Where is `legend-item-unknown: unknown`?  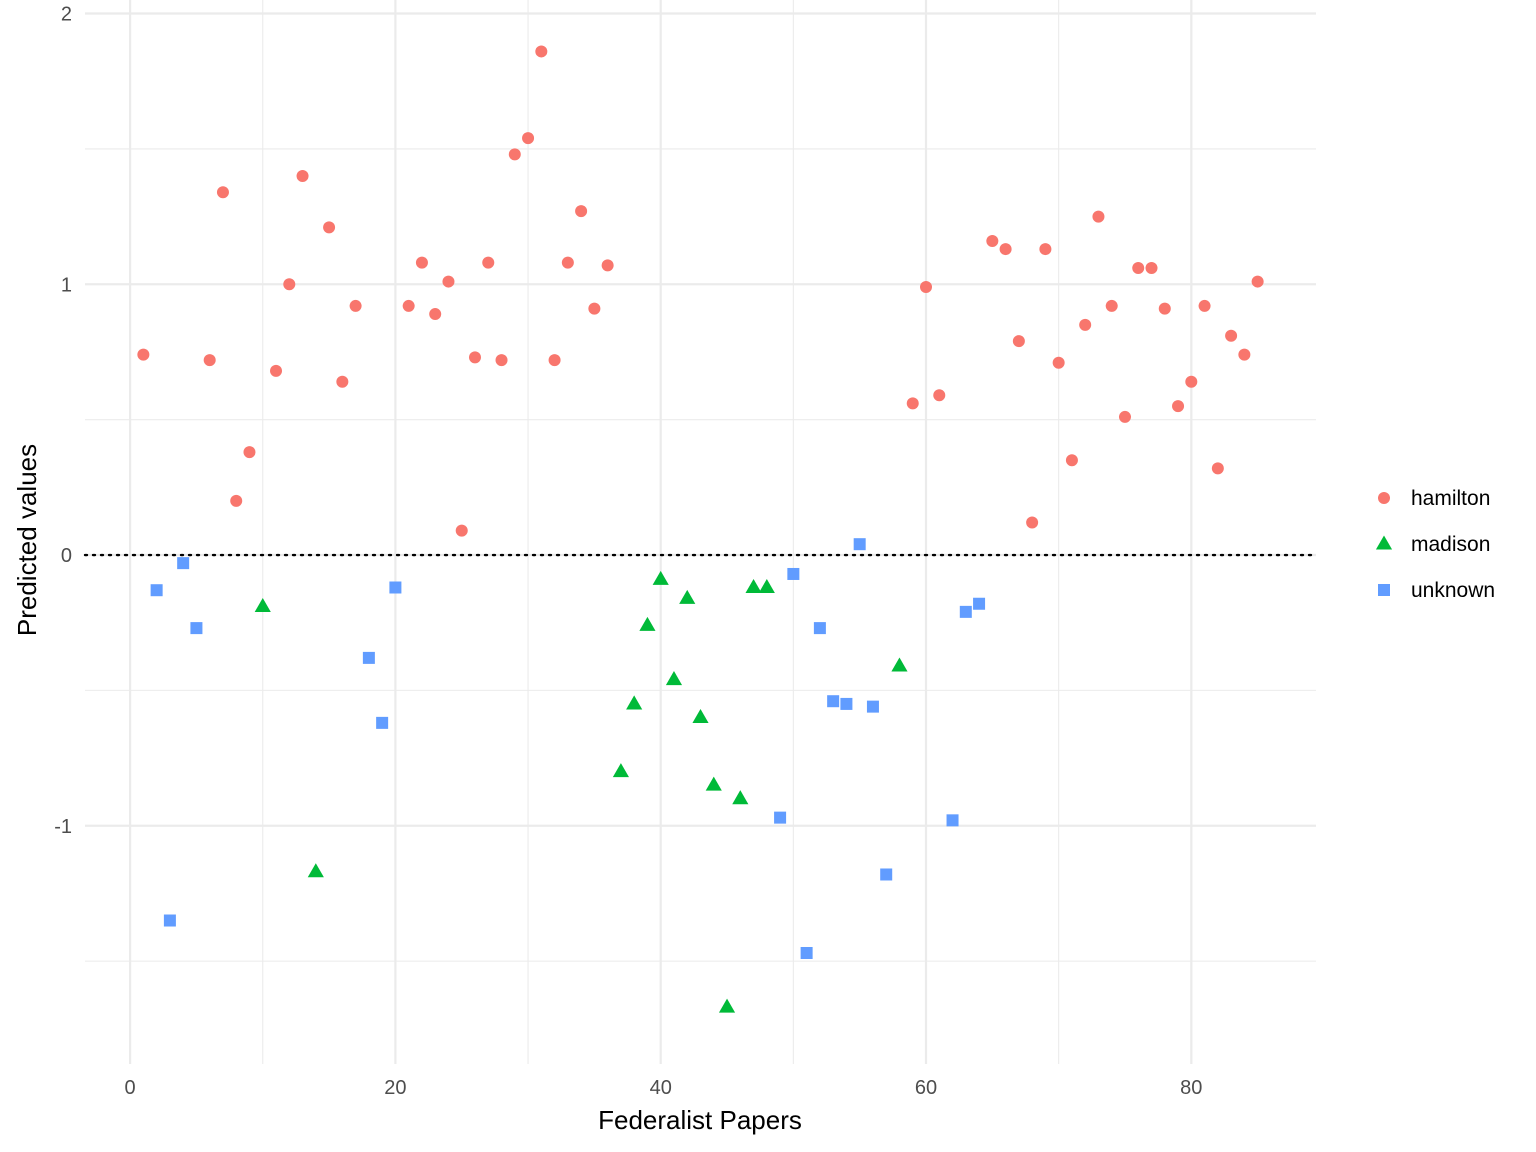
legend-item-unknown: unknown is located at coordinates (1436, 590).